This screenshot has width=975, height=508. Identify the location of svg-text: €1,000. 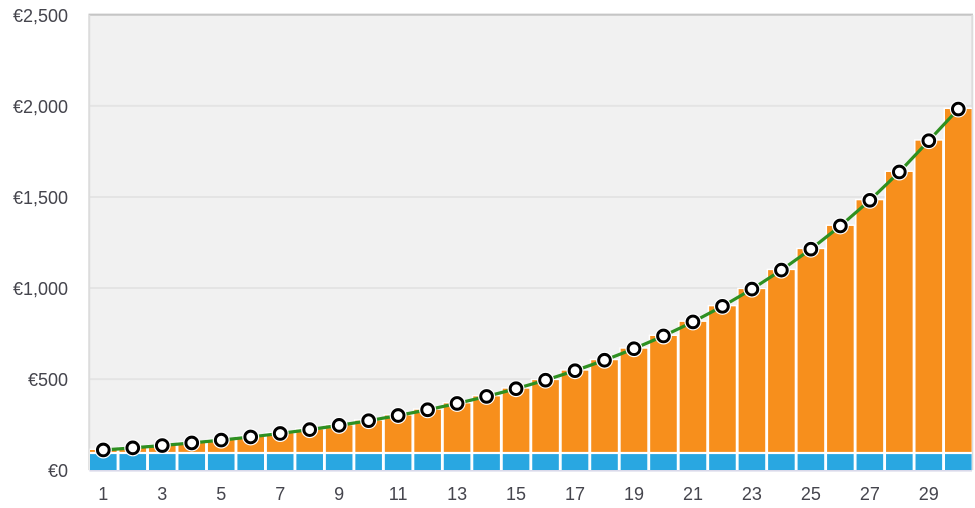
(40, 289).